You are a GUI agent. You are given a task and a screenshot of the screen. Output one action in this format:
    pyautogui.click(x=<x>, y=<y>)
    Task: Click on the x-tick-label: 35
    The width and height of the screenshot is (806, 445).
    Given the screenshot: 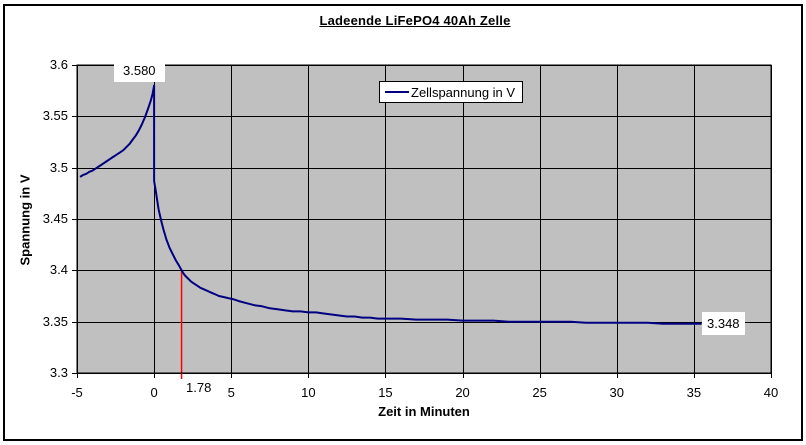 What is the action you would take?
    pyautogui.click(x=694, y=392)
    